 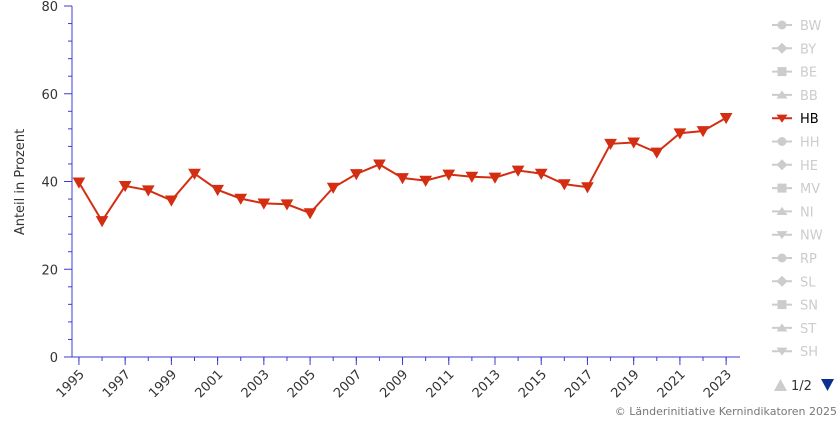 What do you see at coordinates (487, 384) in the screenshot?
I see `x-tick-label: 2013` at bounding box center [487, 384].